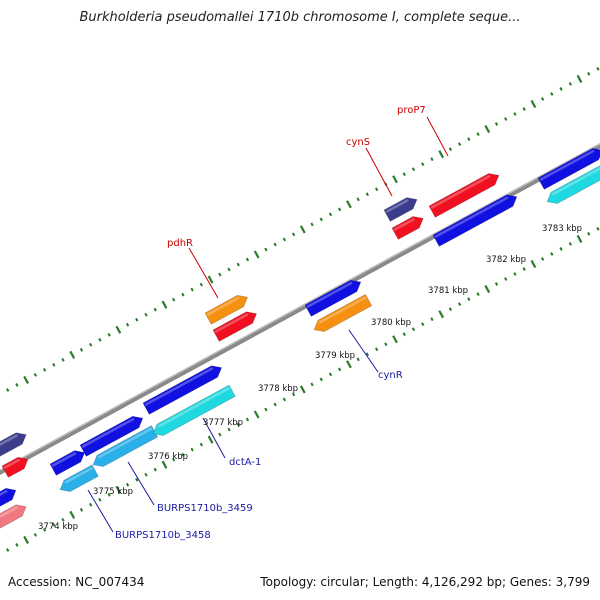 The image size is (600, 600). I want to click on kbp-label: 3778 kbp, so click(278, 389).